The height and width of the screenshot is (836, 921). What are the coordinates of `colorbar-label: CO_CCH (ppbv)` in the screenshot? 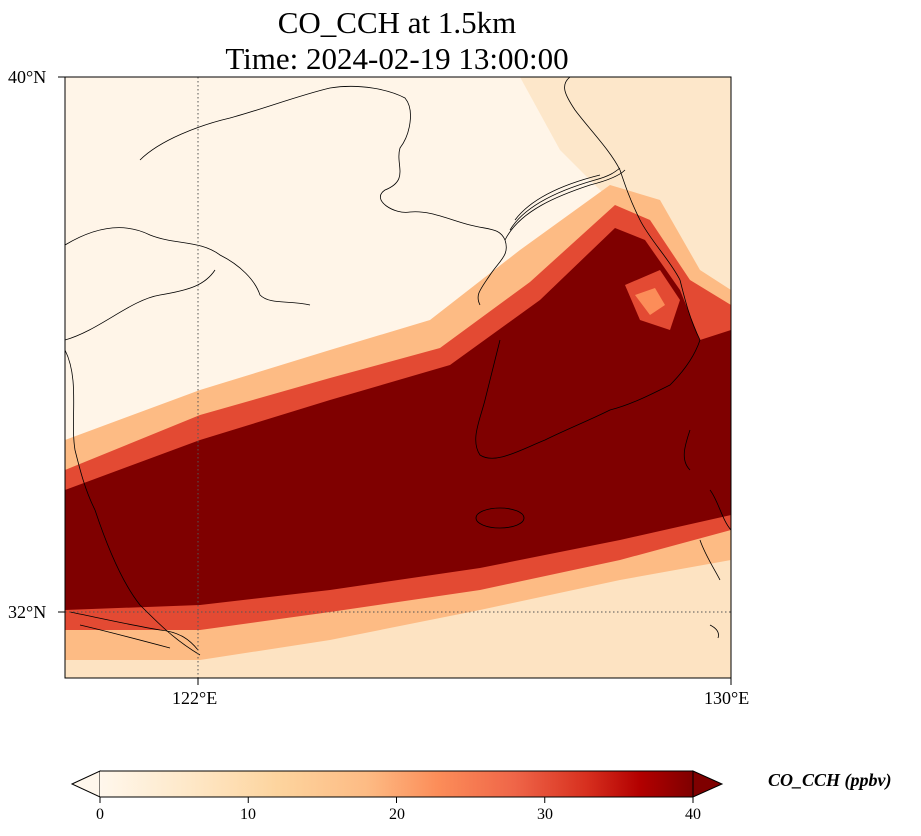 It's located at (830, 780).